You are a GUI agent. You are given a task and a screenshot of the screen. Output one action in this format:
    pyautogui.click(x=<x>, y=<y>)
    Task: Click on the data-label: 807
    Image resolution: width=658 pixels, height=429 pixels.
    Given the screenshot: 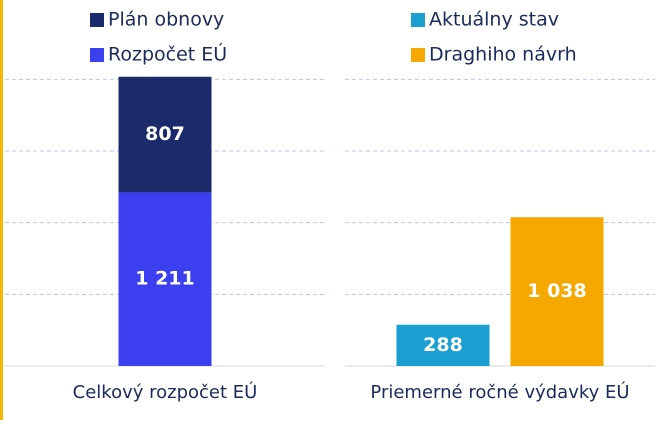 What is the action you would take?
    pyautogui.click(x=165, y=134)
    